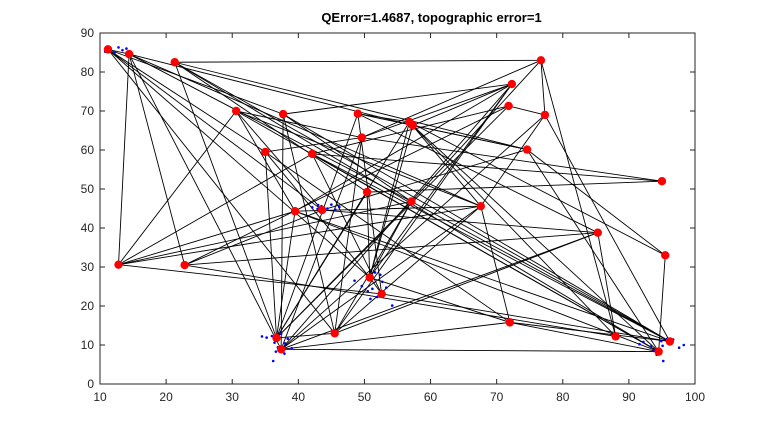 This screenshot has width=768, height=432. What do you see at coordinates (431, 397) in the screenshot?
I see `x-tick-label: 60` at bounding box center [431, 397].